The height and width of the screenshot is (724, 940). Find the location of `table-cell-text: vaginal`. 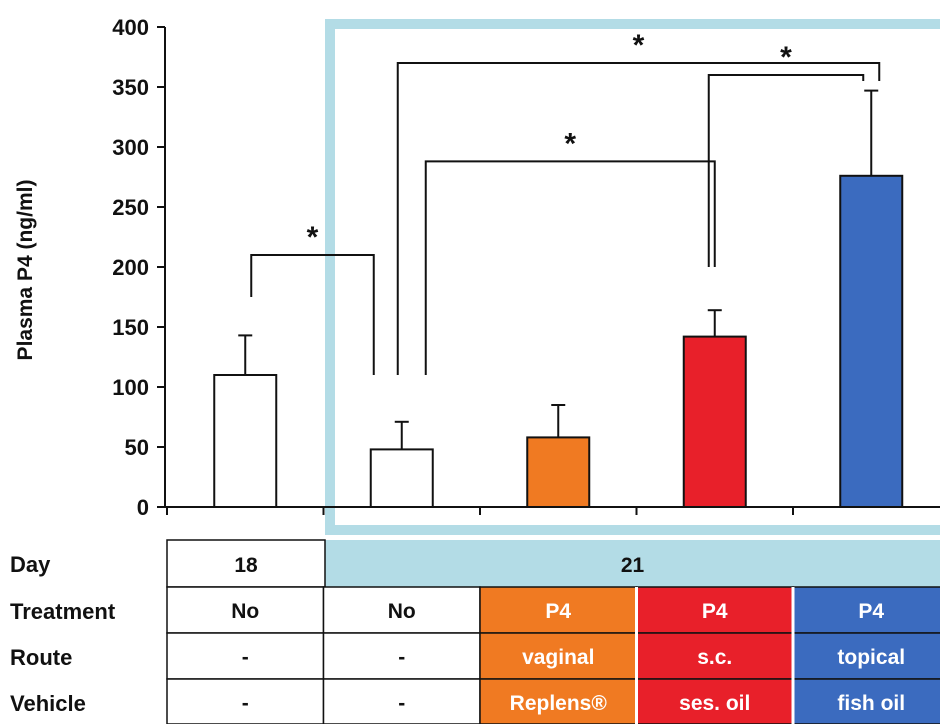

table-cell-text: vaginal is located at coordinates (558, 657).